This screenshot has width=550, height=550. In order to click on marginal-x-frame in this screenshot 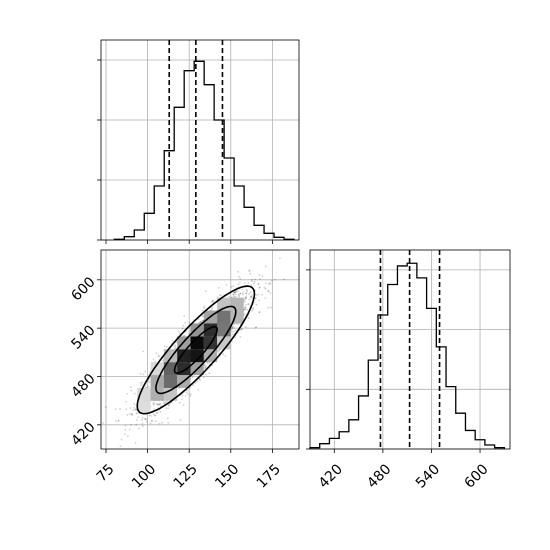, I will do `click(200, 140)`.